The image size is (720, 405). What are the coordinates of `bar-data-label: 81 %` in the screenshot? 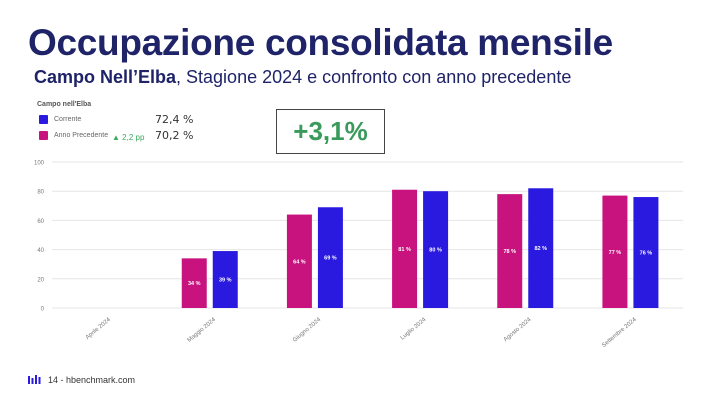 It's located at (404, 250).